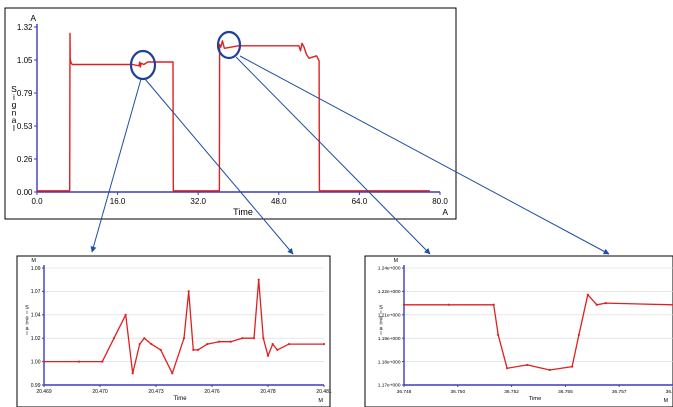  Describe the element at coordinates (669, 392) in the screenshot. I see `right-x-tick-label: 36.760` at that location.